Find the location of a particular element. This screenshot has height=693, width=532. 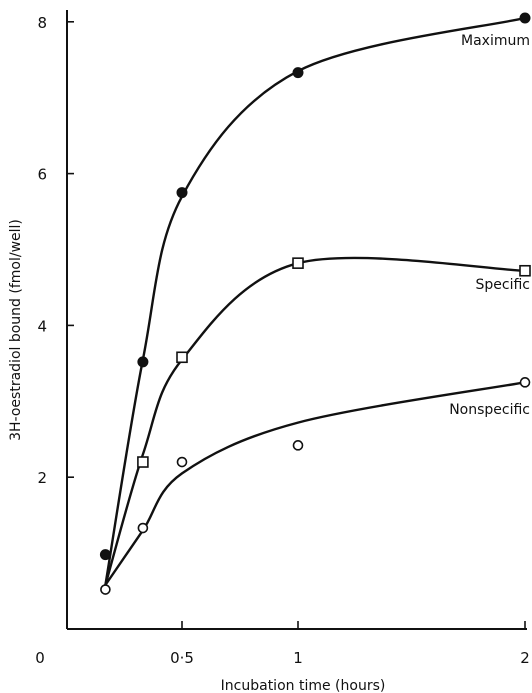

y-tick-label: 6 is located at coordinates (42, 175).